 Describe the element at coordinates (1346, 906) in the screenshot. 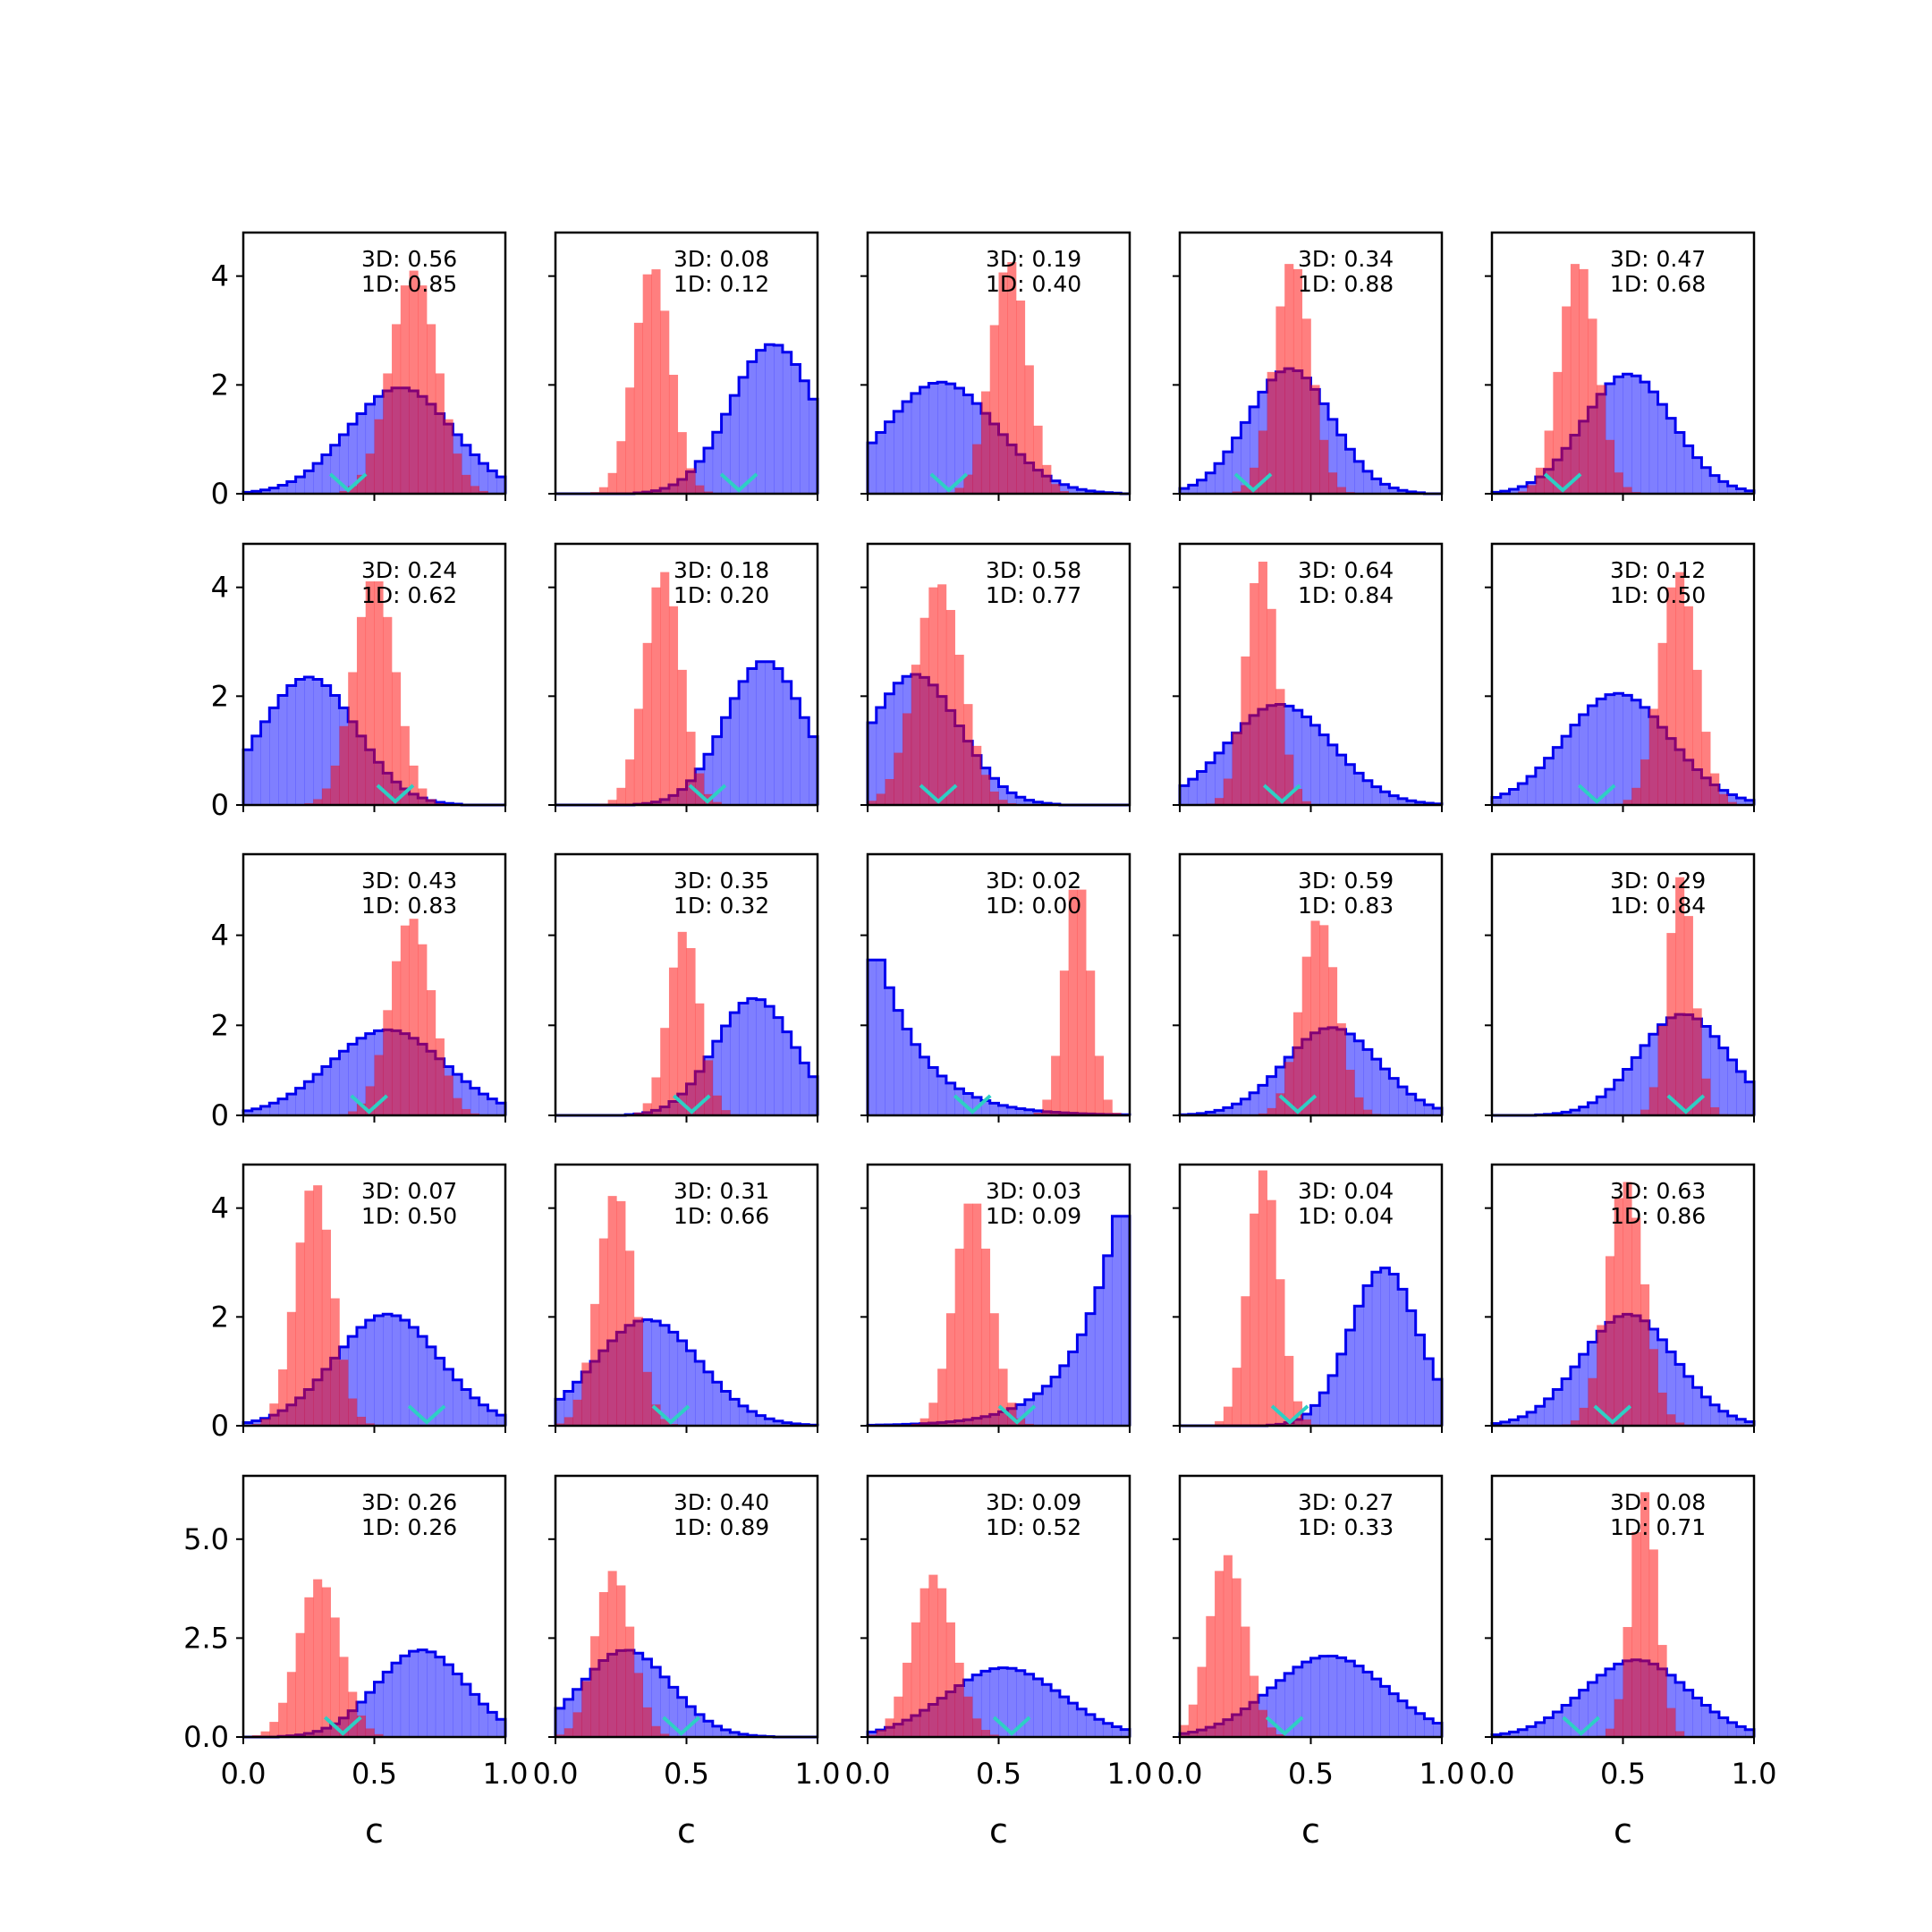

I see `annot-1d: 1D: 0.83` at that location.